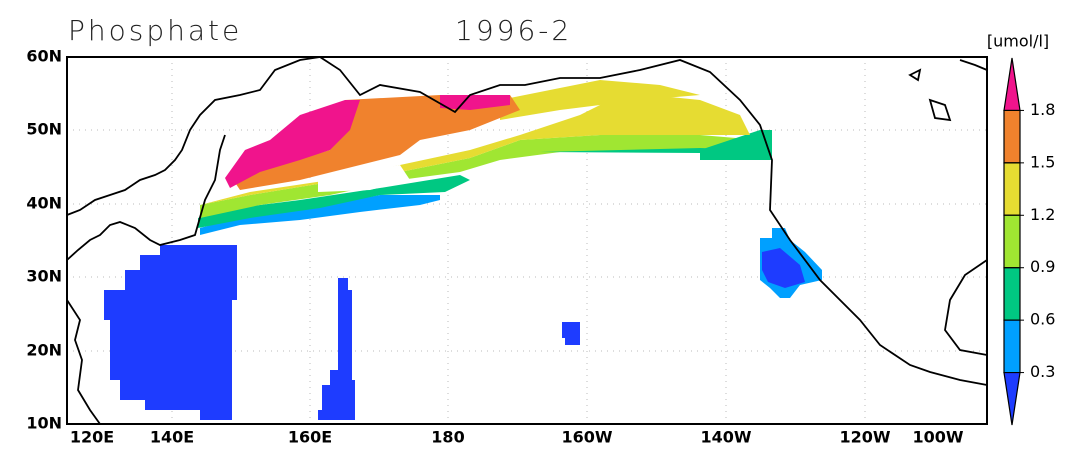 The width and height of the screenshot is (1078, 474). Describe the element at coordinates (1042, 109) in the screenshot. I see `colorbar-label: 1.8` at that location.